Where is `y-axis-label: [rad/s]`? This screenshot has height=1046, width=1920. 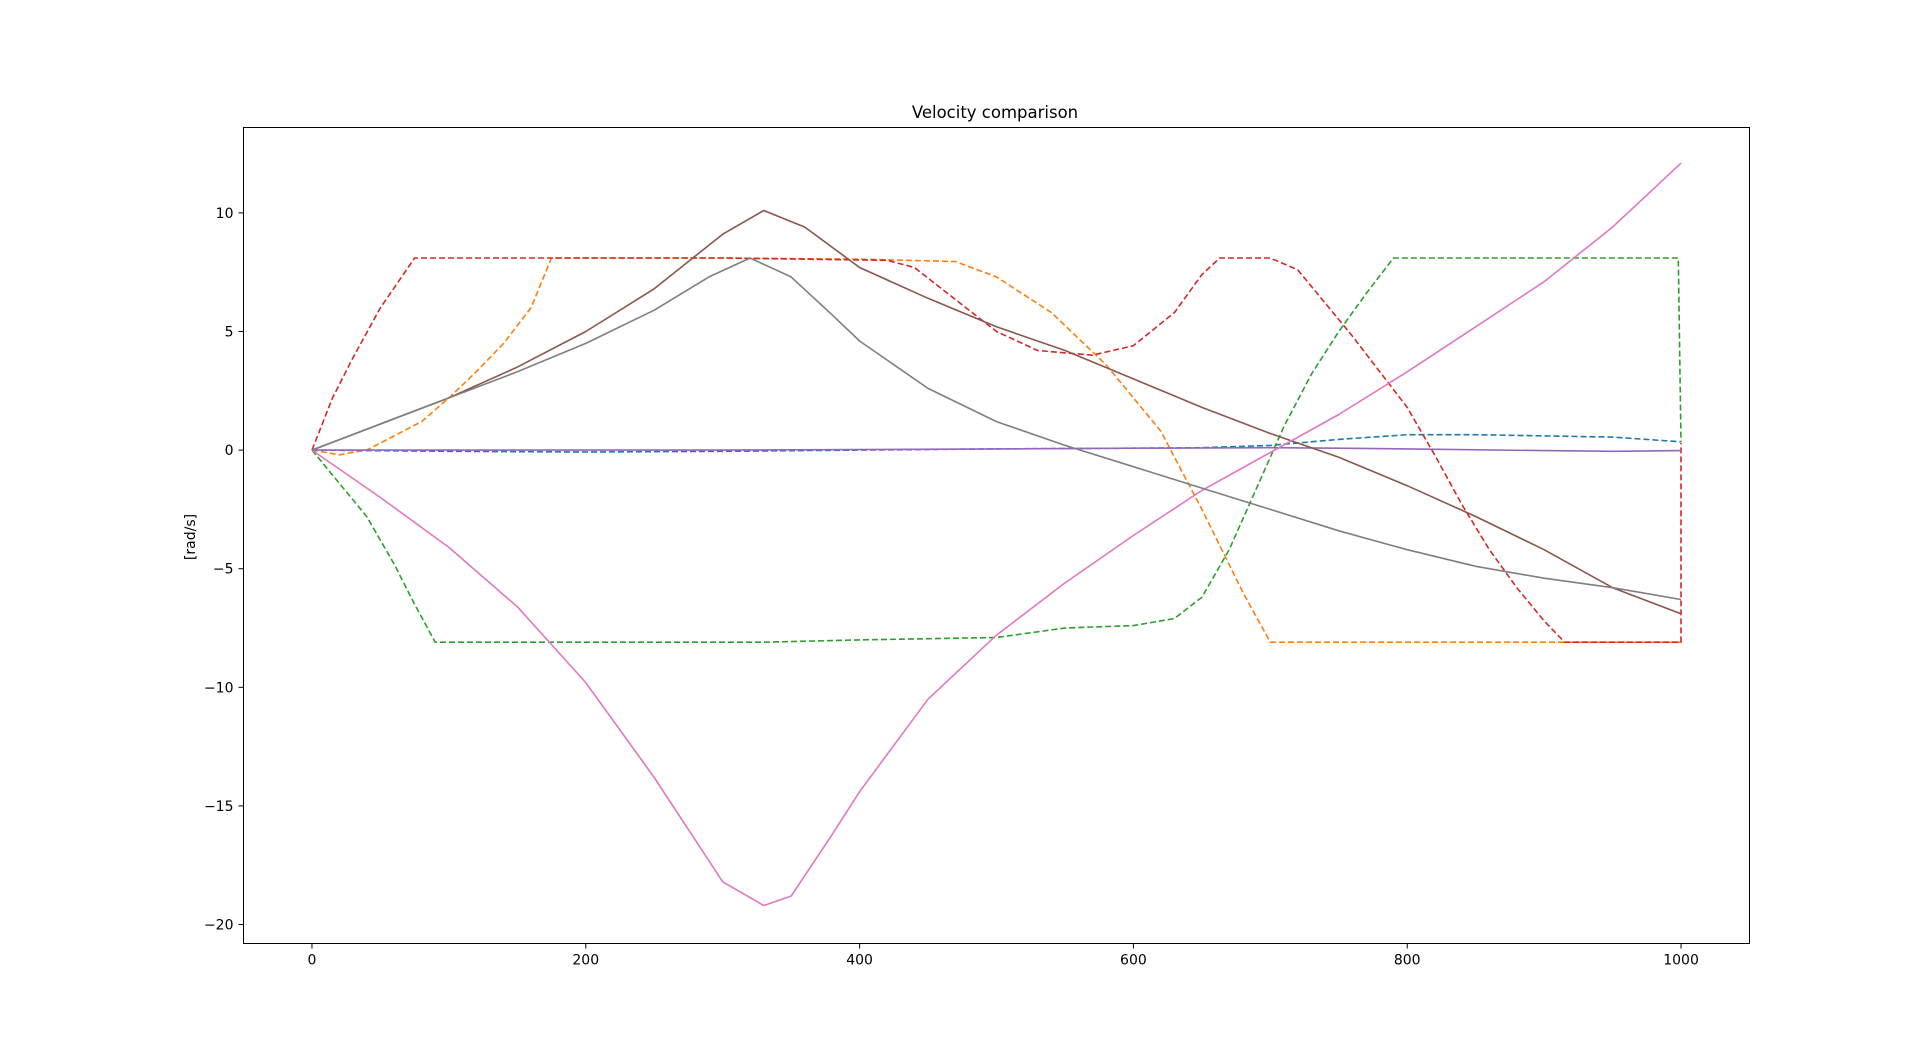
y-axis-label: [rad/s] is located at coordinates (191, 537).